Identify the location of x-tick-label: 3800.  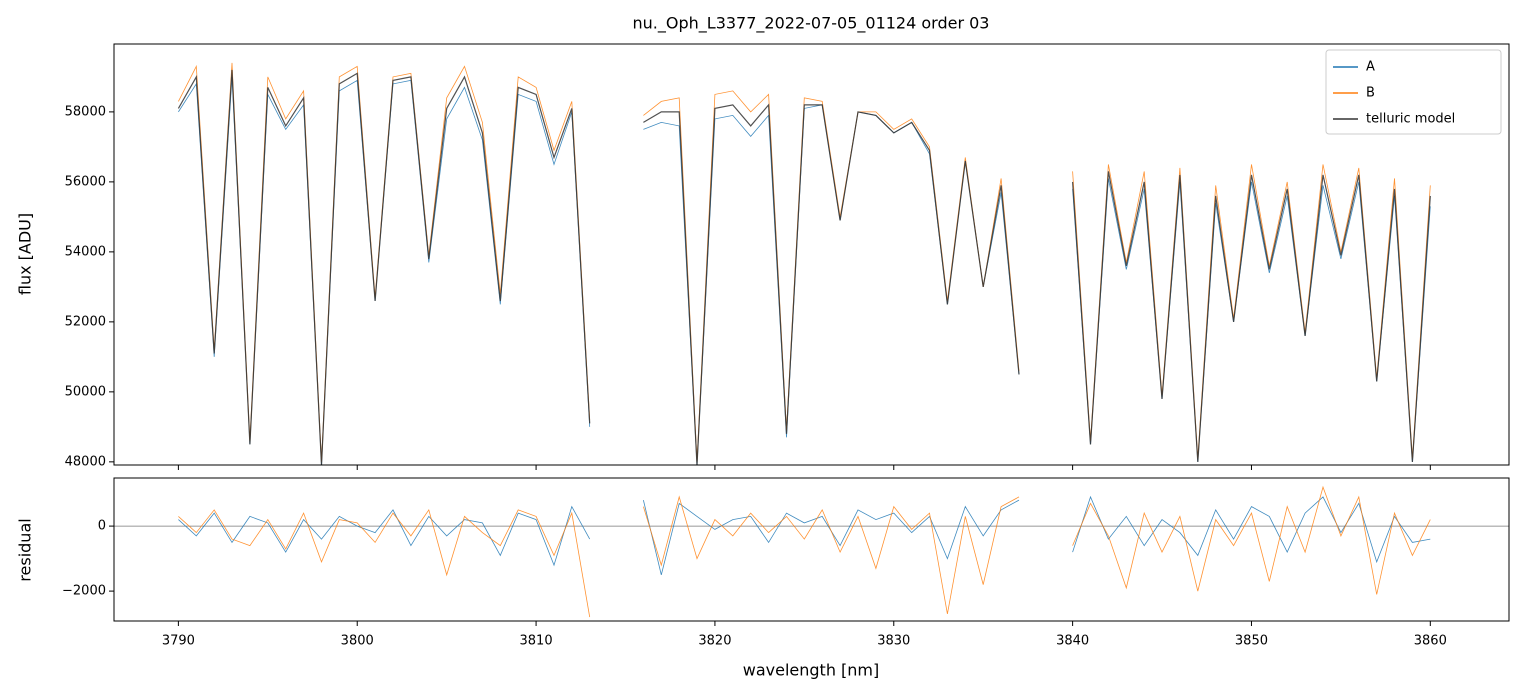
(357, 641).